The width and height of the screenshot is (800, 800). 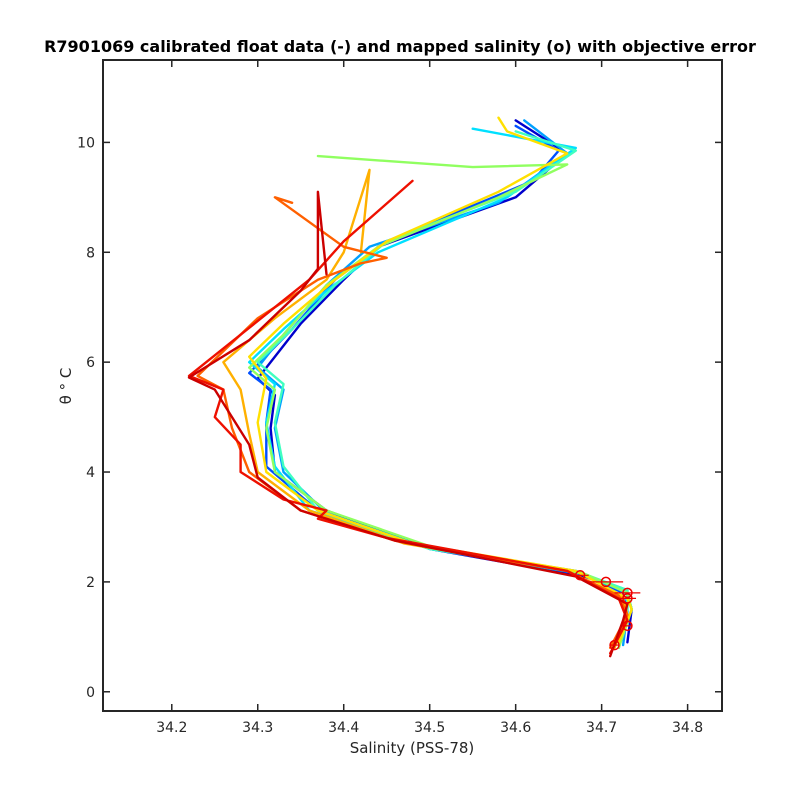 I want to click on x-tick-label-3: 34.4, so click(x=343, y=728).